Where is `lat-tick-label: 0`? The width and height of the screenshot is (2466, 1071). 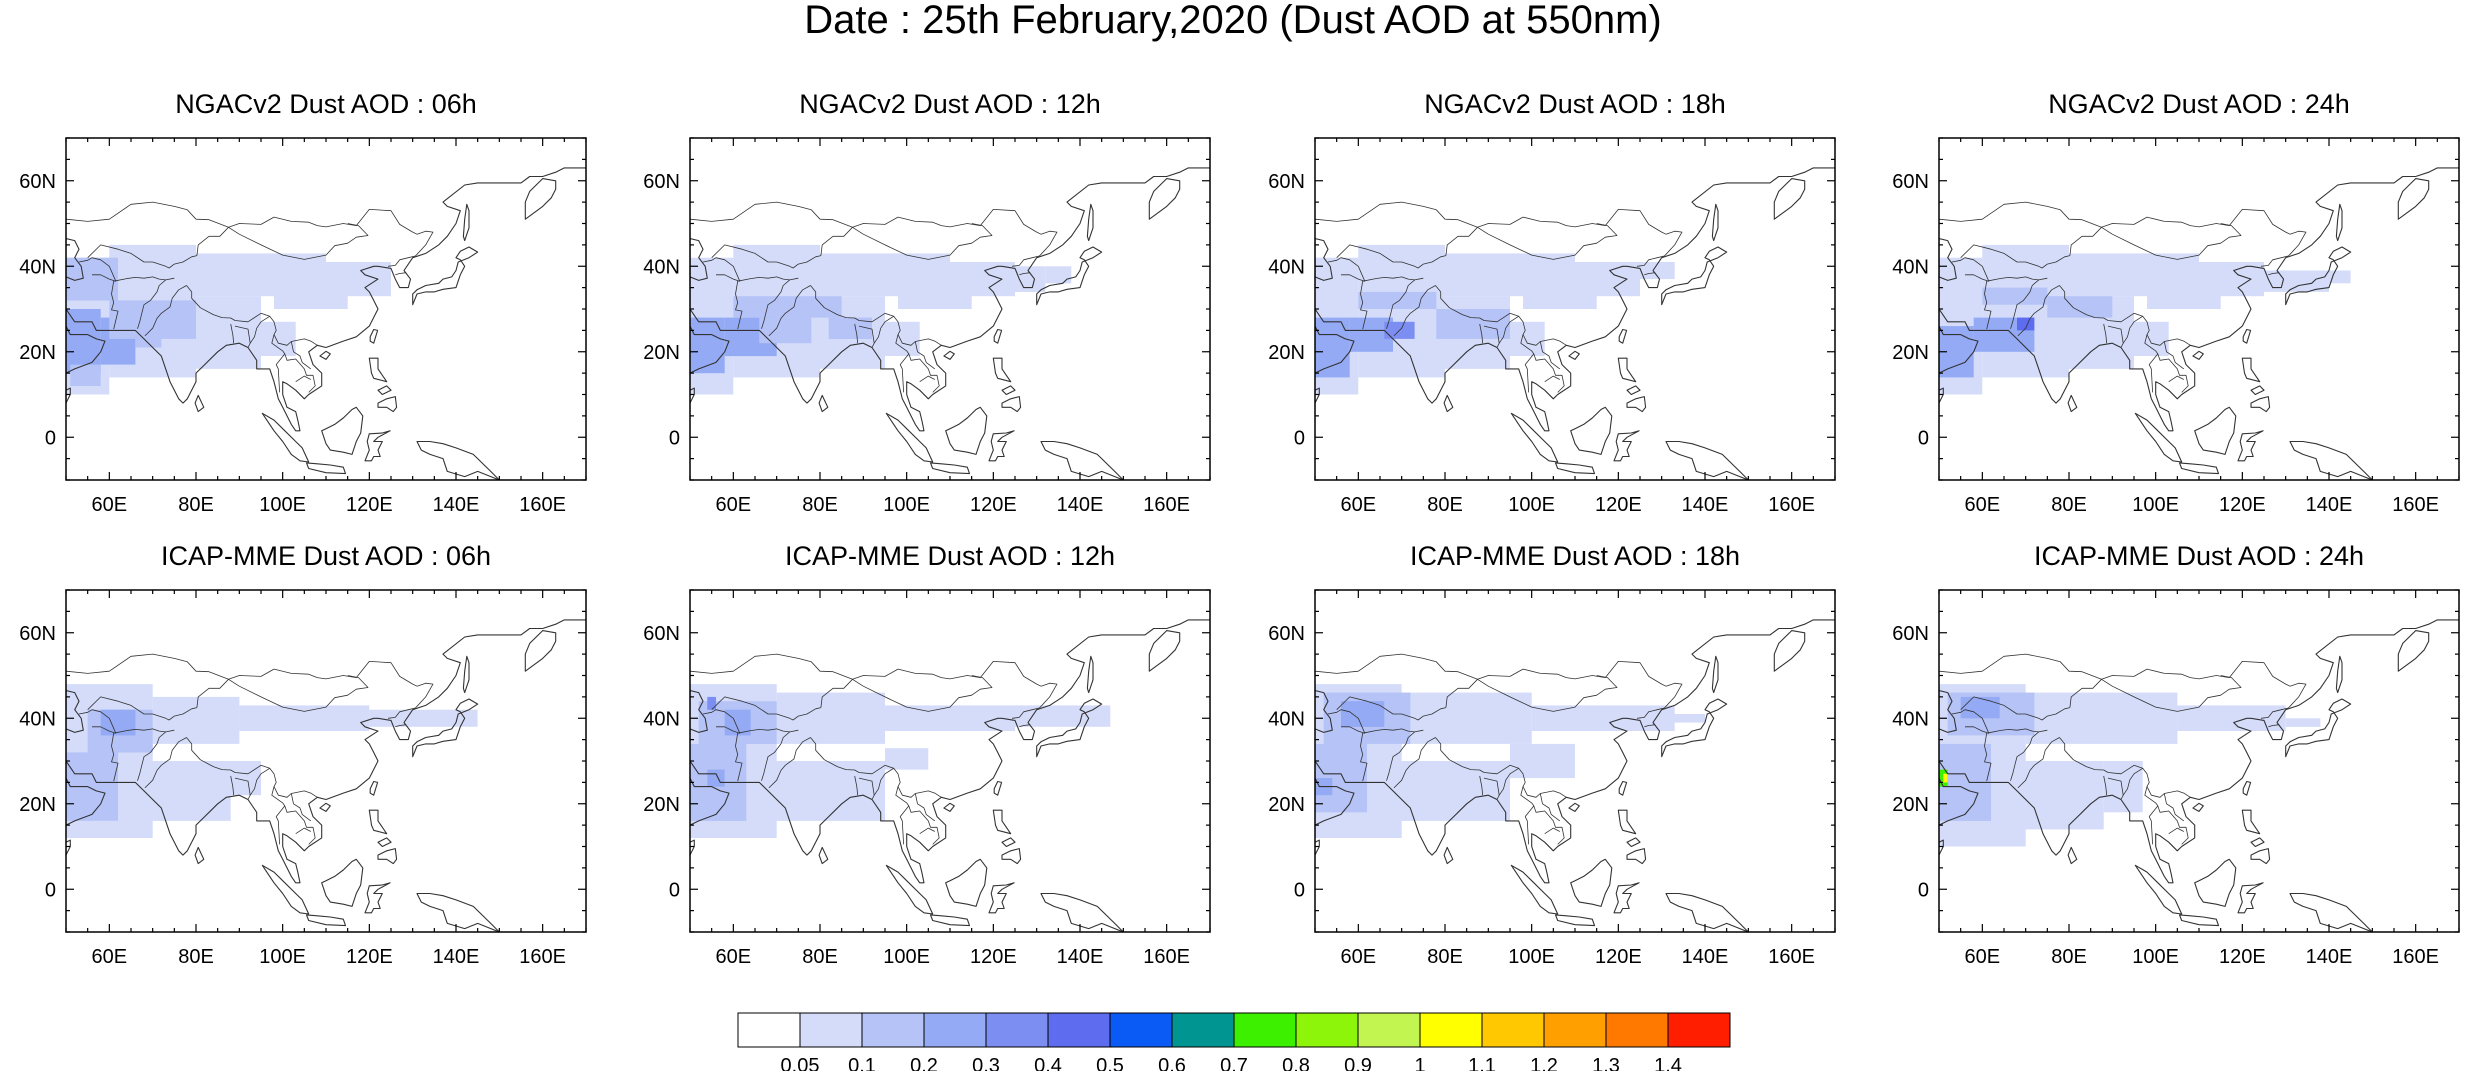
lat-tick-label: 0 is located at coordinates (50, 438).